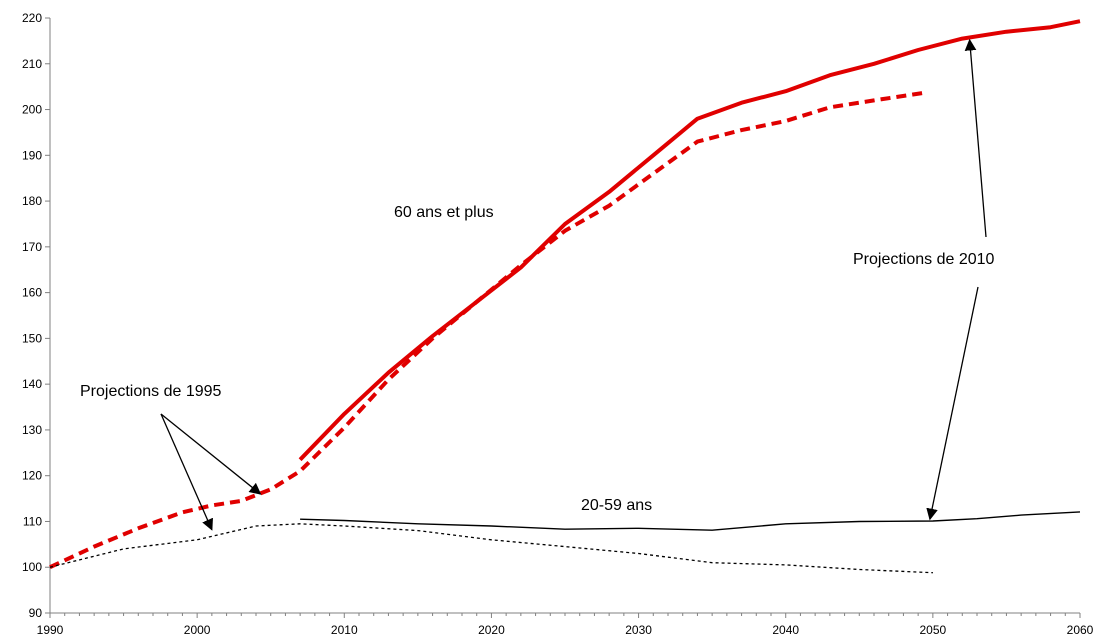  What do you see at coordinates (32, 476) in the screenshot?
I see `y-tick-label: 120` at bounding box center [32, 476].